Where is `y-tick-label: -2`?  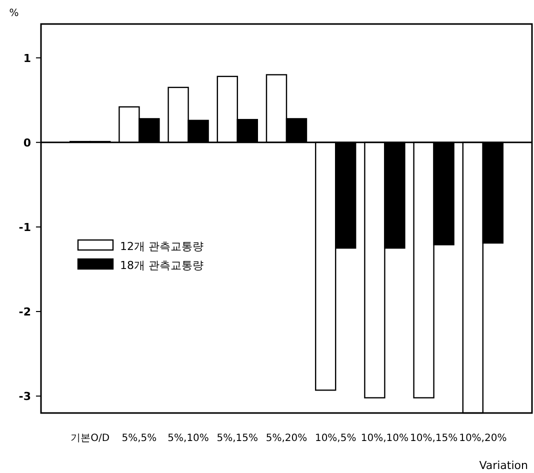 y-tick-label: -2 is located at coordinates (24, 312).